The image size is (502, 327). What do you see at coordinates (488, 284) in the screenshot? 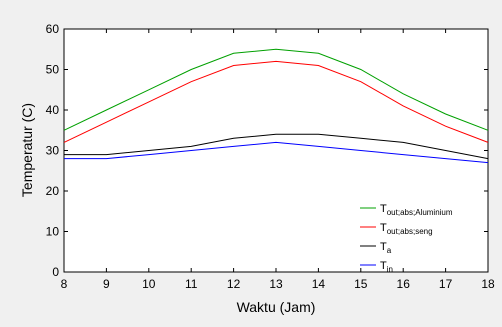
I see `x-tick-label: 18` at bounding box center [488, 284].